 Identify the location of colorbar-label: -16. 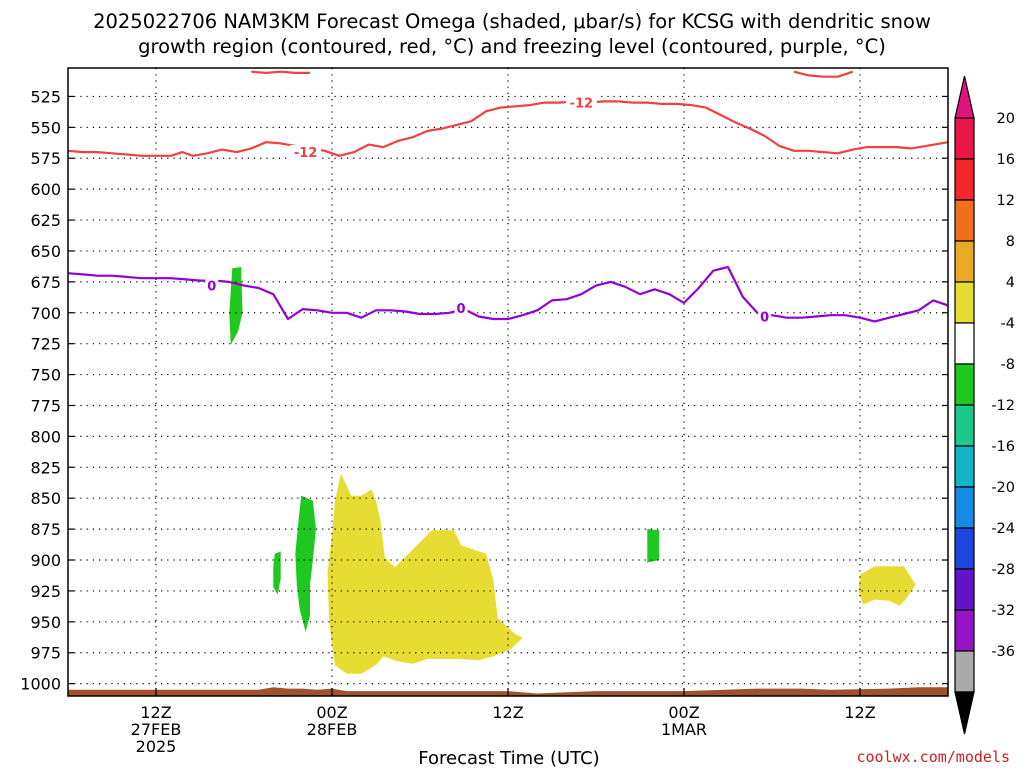
(1003, 447).